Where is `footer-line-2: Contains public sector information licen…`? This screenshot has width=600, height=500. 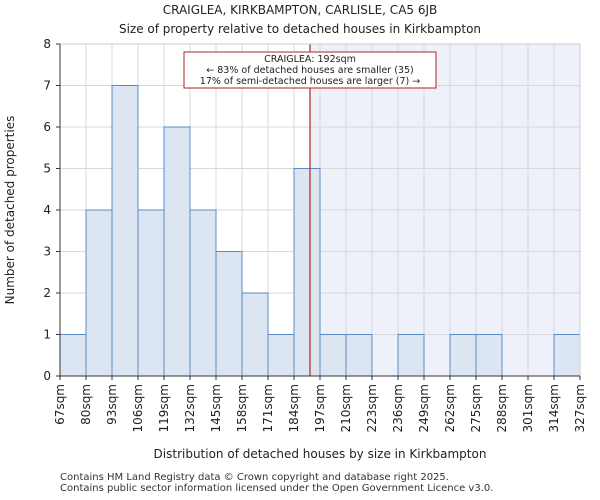 footer-line-2: Contains public sector information licen… is located at coordinates (277, 488).